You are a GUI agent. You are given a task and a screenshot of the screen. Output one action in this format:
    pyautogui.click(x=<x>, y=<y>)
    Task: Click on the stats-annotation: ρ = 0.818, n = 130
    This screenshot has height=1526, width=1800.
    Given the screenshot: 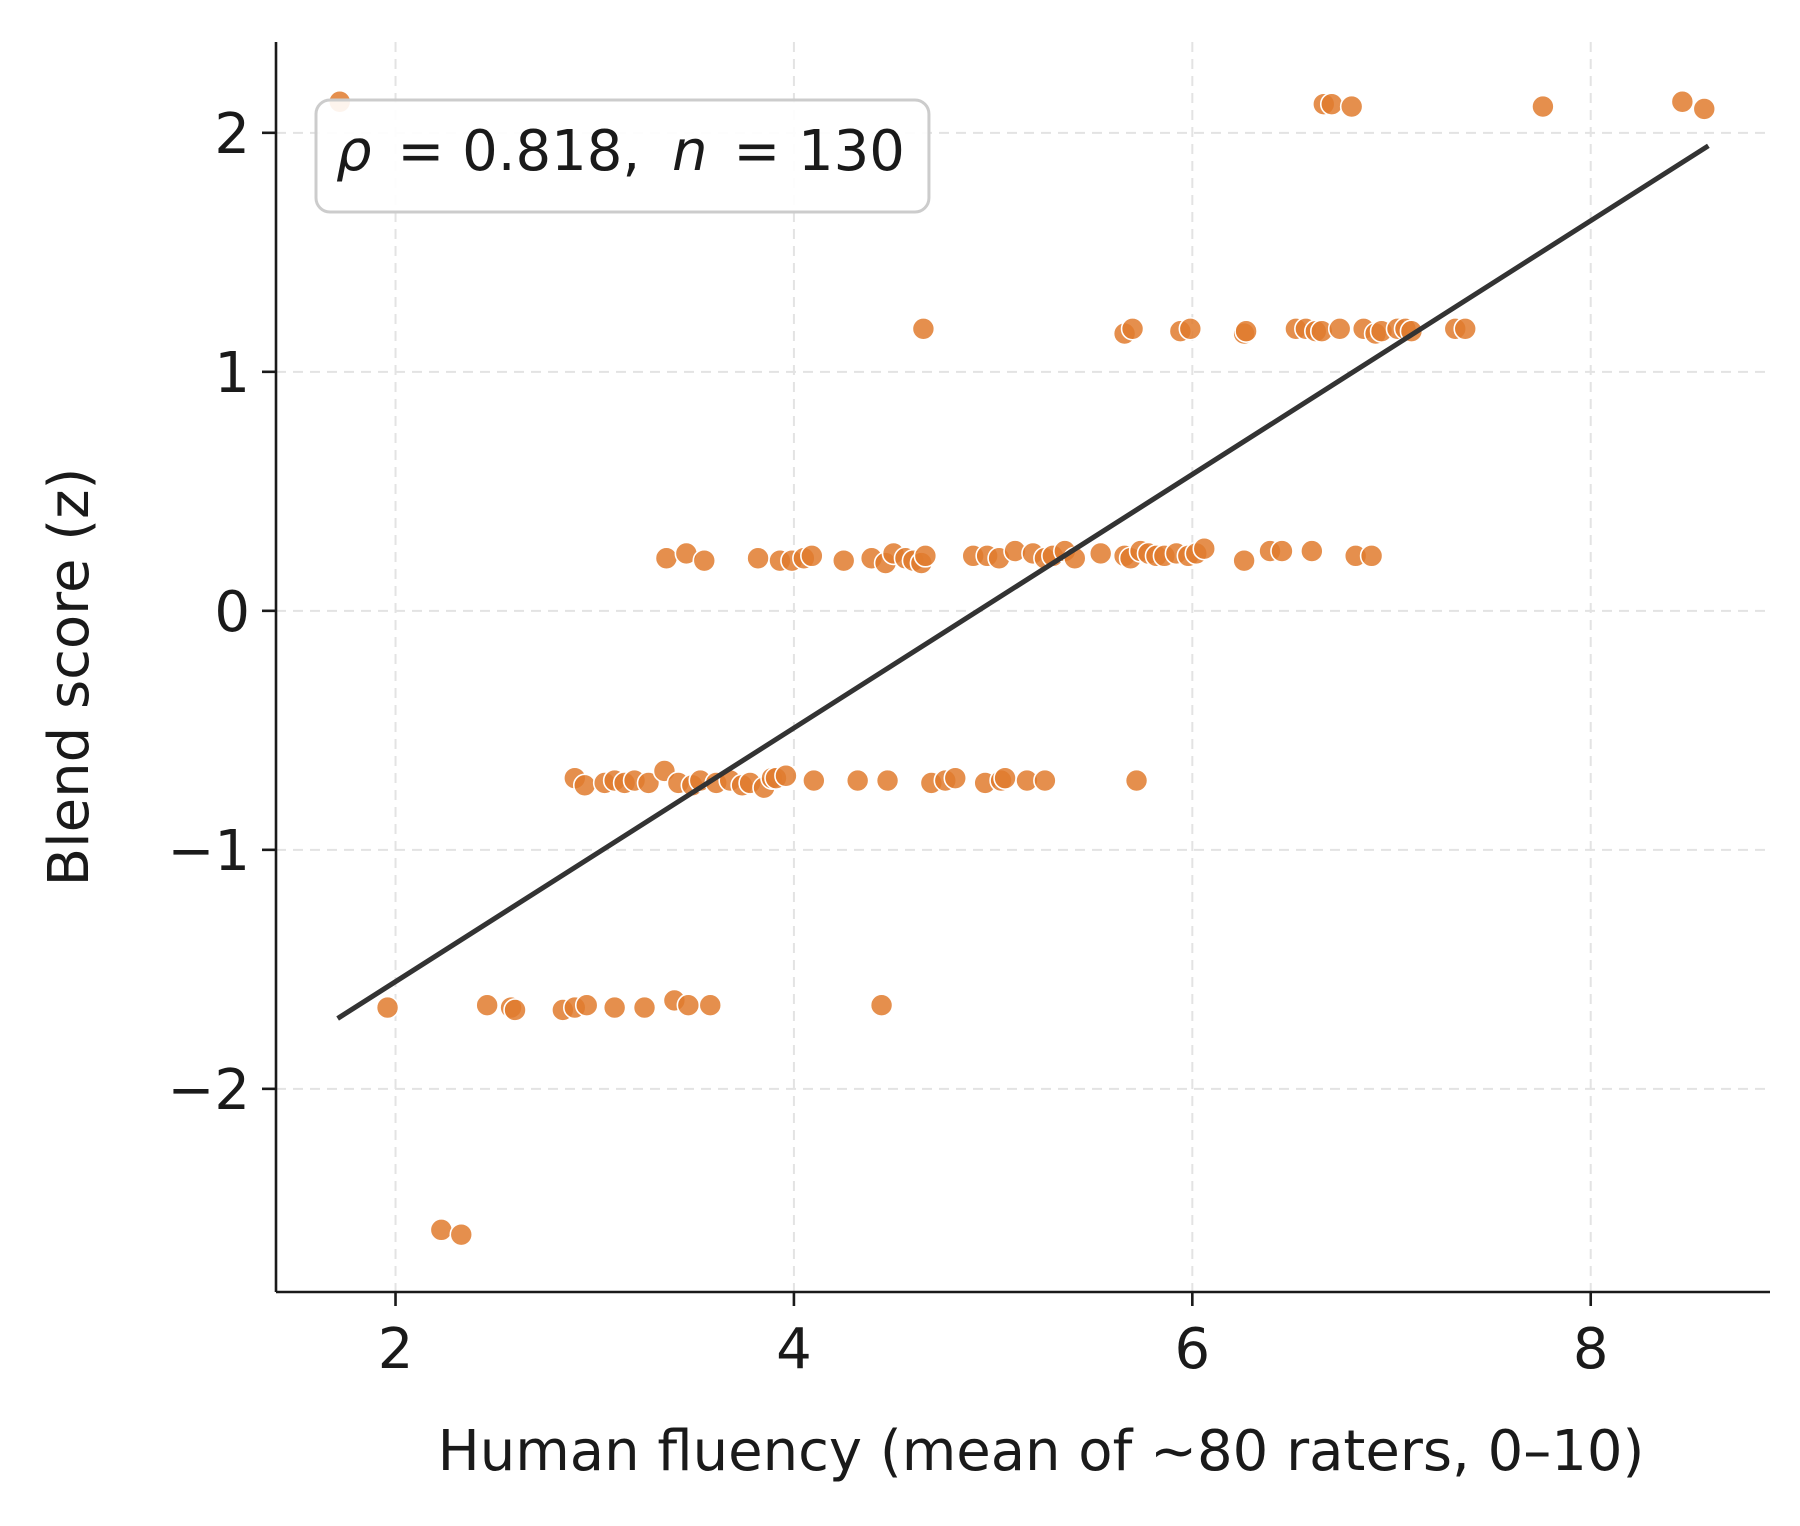 What is the action you would take?
    pyautogui.click(x=622, y=156)
    